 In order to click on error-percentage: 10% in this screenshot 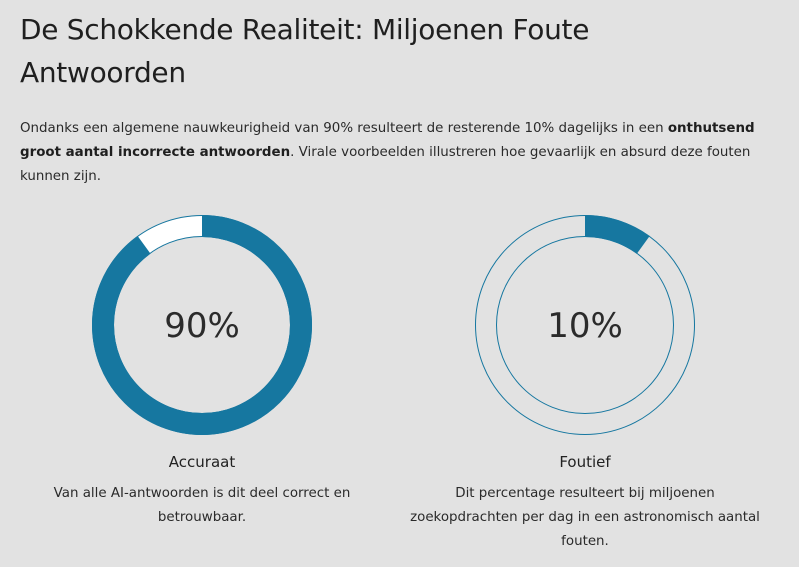, I will do `click(585, 326)`.